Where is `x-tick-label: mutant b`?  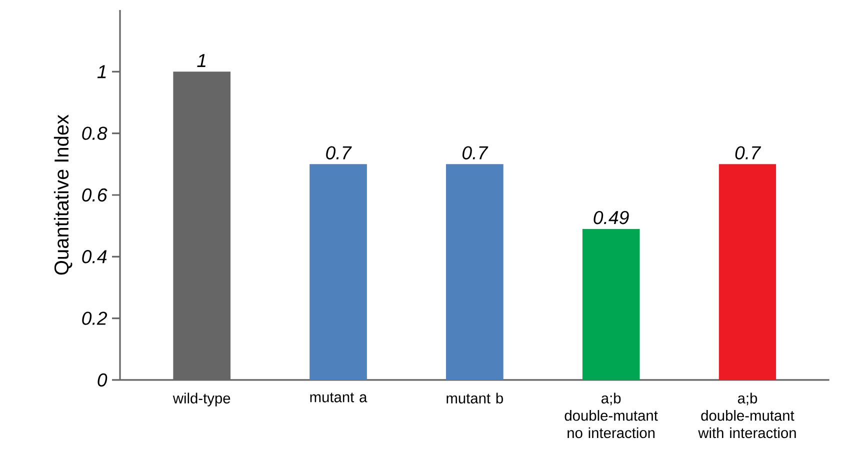
x-tick-label: mutant b is located at coordinates (474, 398).